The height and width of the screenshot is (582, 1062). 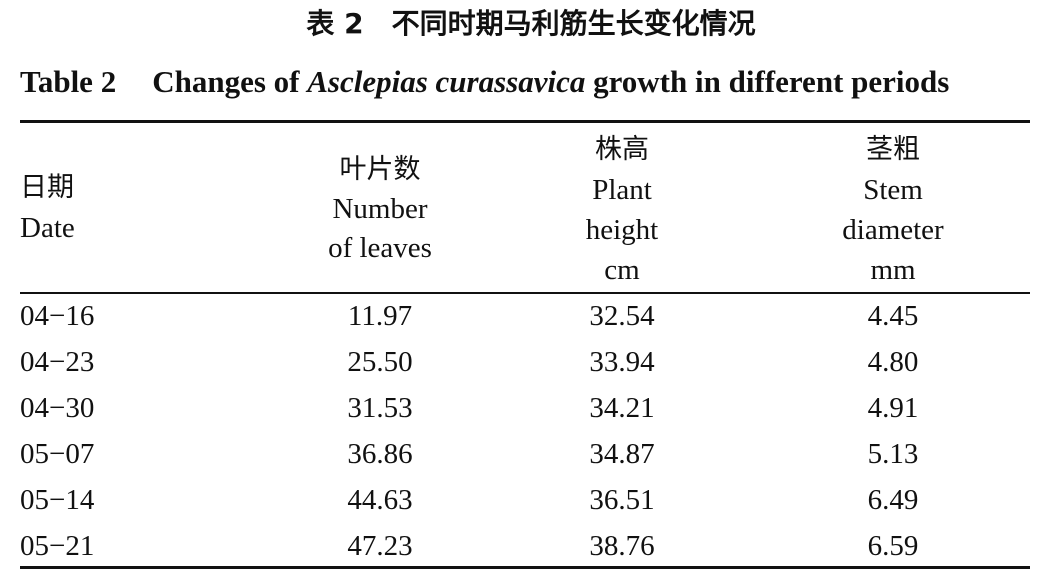 I want to click on top-rule, so click(x=525, y=121).